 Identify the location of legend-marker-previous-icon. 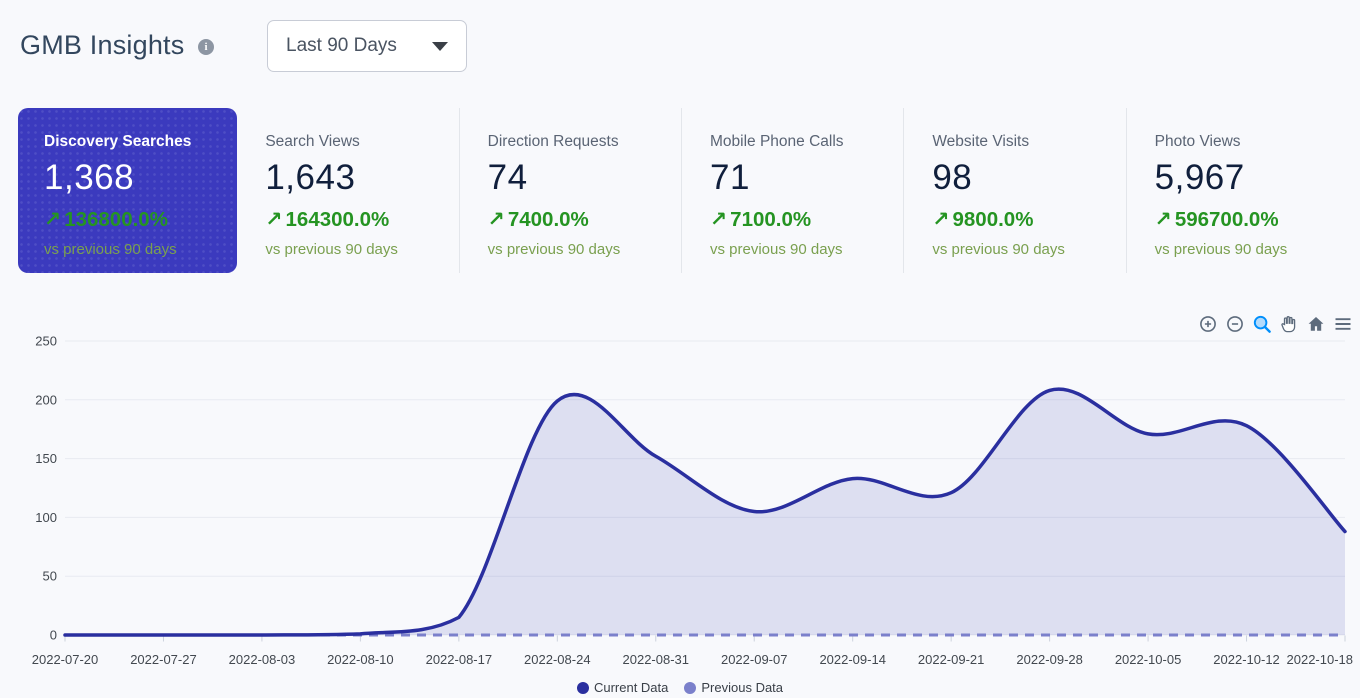
(690, 687).